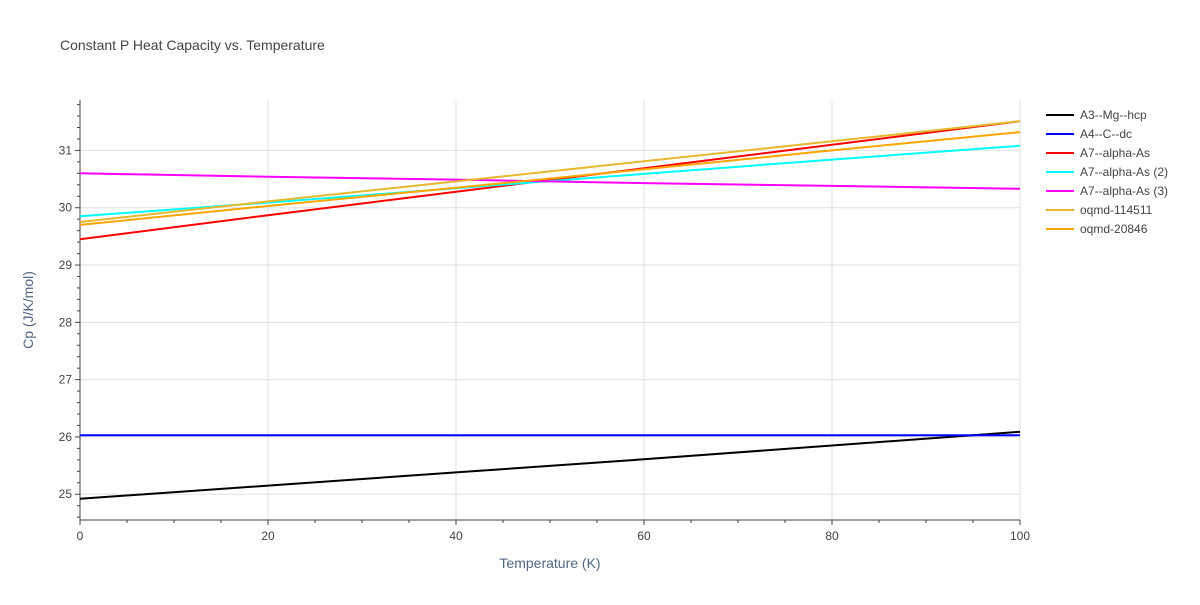 This screenshot has height=605, width=1200. What do you see at coordinates (456, 536) in the screenshot?
I see `x-tick-label: 40` at bounding box center [456, 536].